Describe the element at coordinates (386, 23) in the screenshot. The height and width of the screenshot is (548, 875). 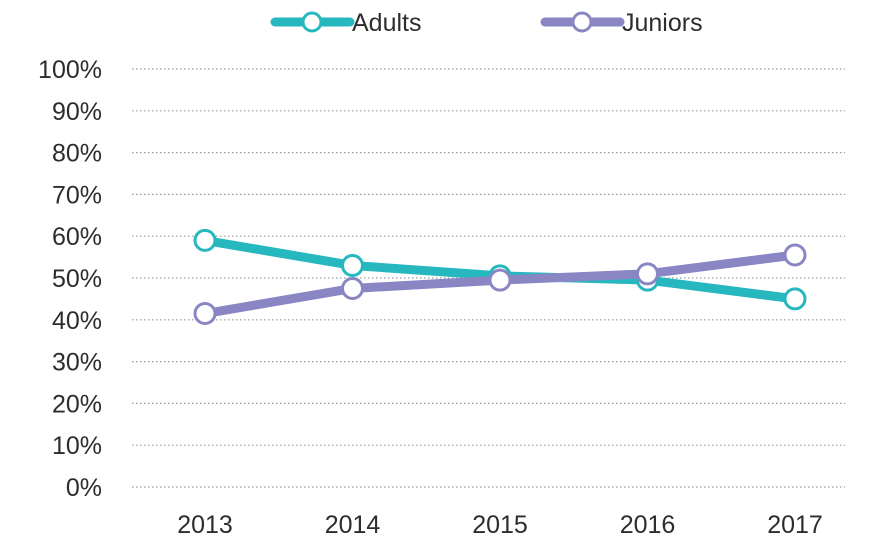
I see `legend-label: Adults` at that location.